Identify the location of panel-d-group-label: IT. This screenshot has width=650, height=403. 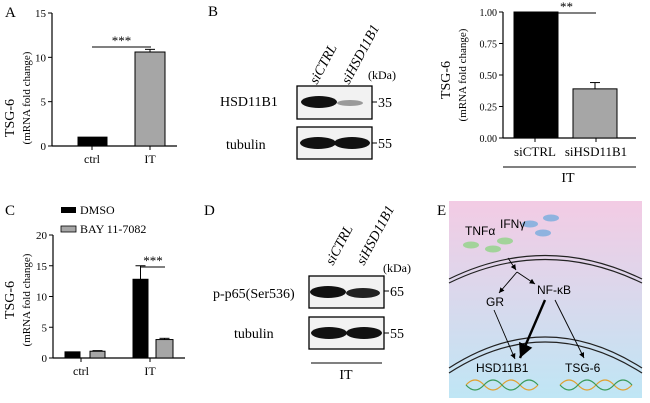
(346, 375).